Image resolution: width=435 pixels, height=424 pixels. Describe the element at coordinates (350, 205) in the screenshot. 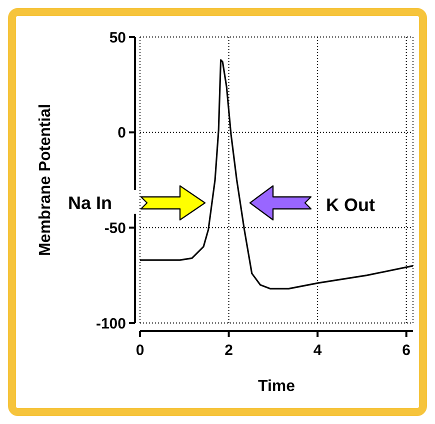

I see `annotation: K Out` at that location.